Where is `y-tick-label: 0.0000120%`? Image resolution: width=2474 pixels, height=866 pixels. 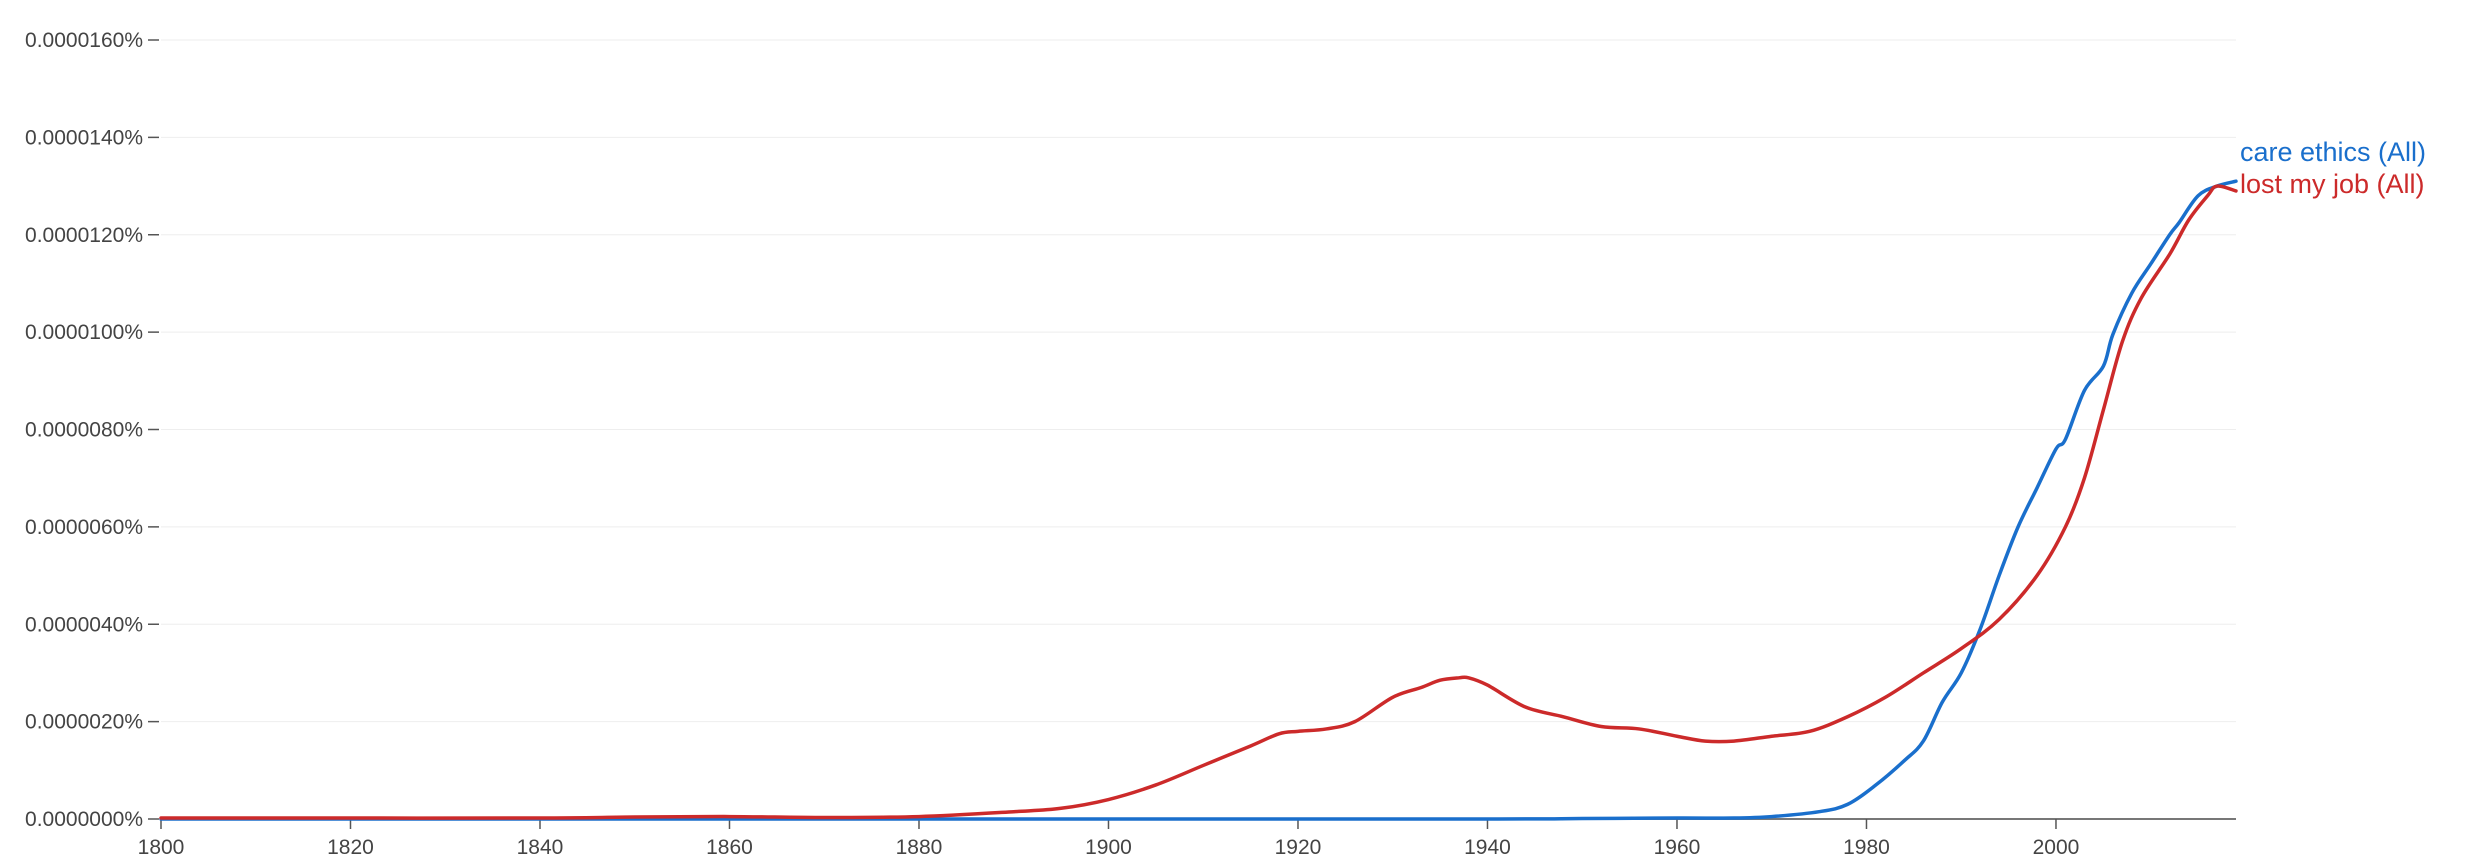
y-tick-label: 0.0000120% is located at coordinates (84, 235).